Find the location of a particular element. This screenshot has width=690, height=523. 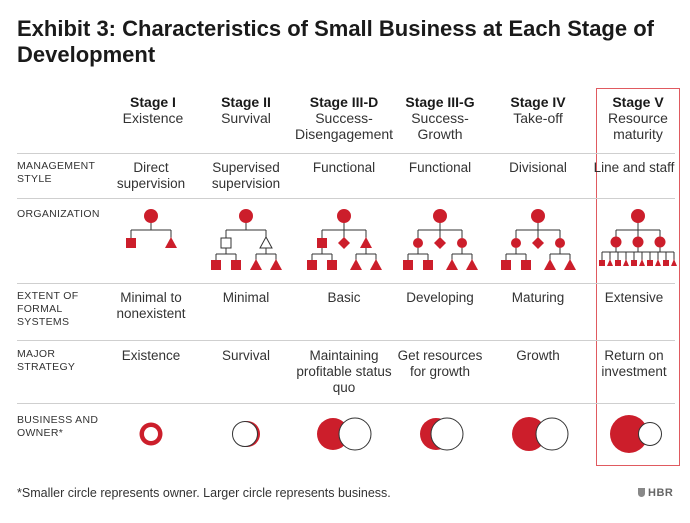

stage-subtitle: Success-Disengagement is located at coordinates (344, 126).